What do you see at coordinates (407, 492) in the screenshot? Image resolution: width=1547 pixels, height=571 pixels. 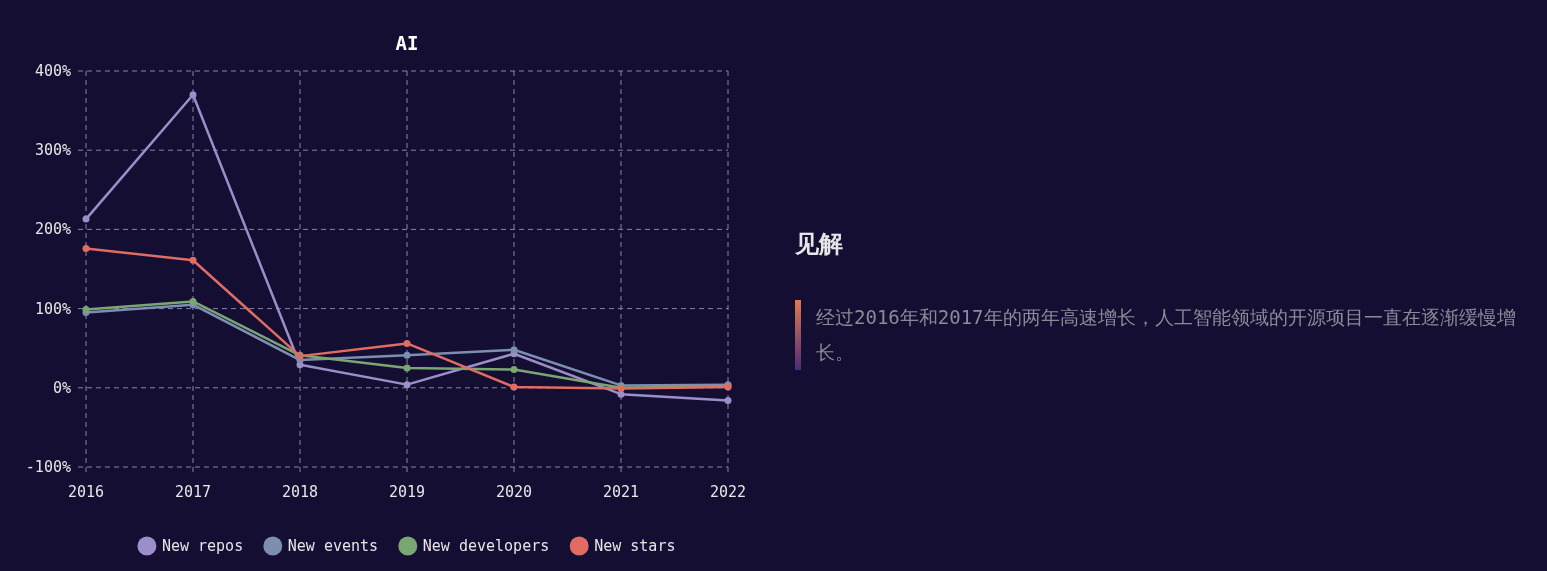 I see `x-tick-label: 2019` at bounding box center [407, 492].